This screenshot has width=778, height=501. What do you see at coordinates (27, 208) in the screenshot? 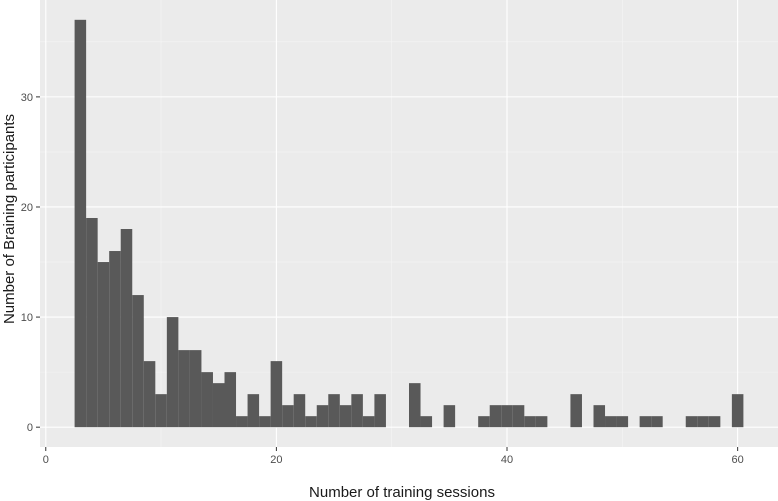
I see `y-tick-label: 20` at bounding box center [27, 208].